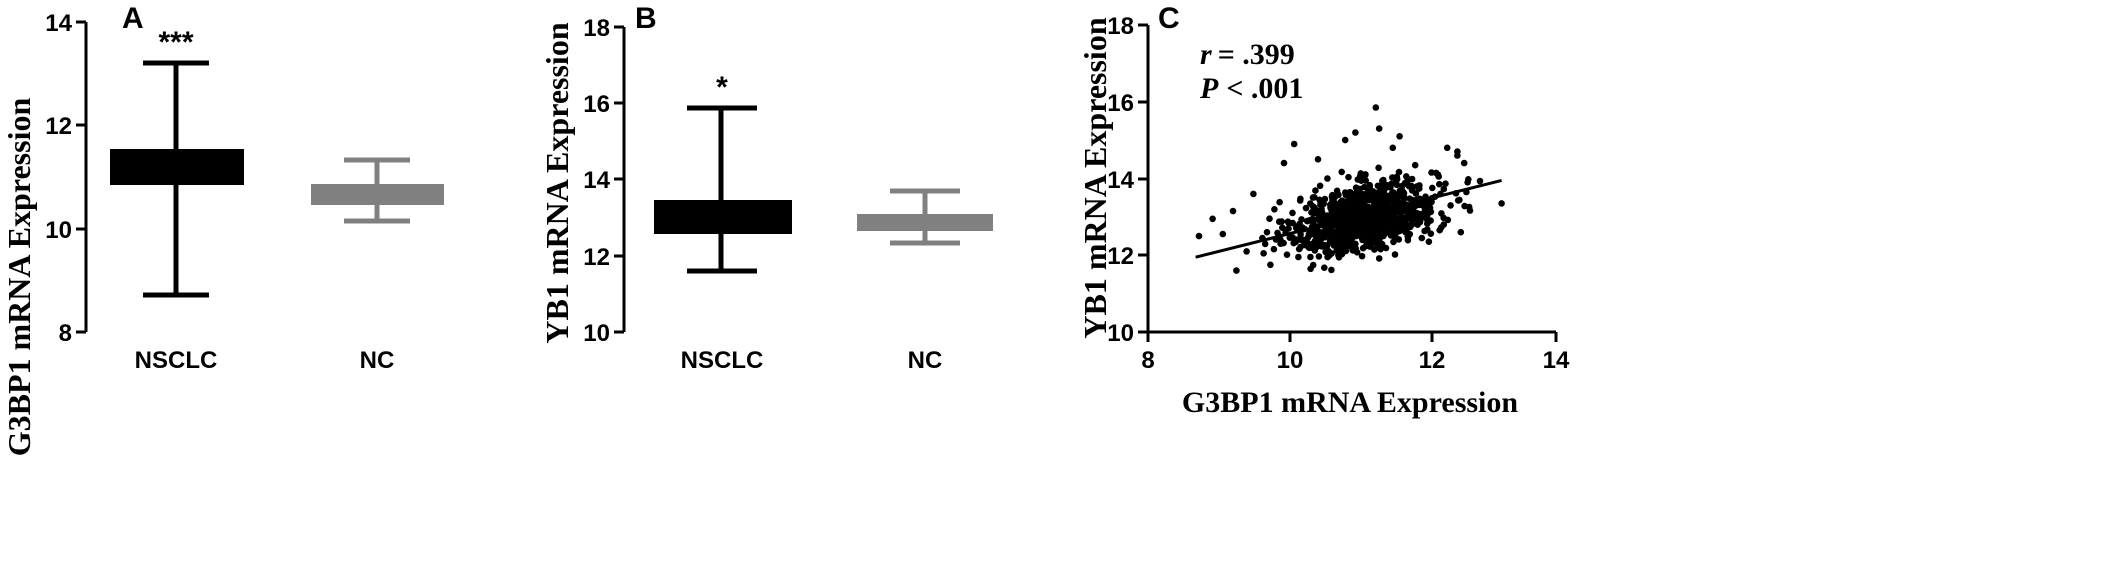 This screenshot has width=2128, height=563. What do you see at coordinates (596, 104) in the screenshot?
I see `panel-b-ytick-label: 16` at bounding box center [596, 104].